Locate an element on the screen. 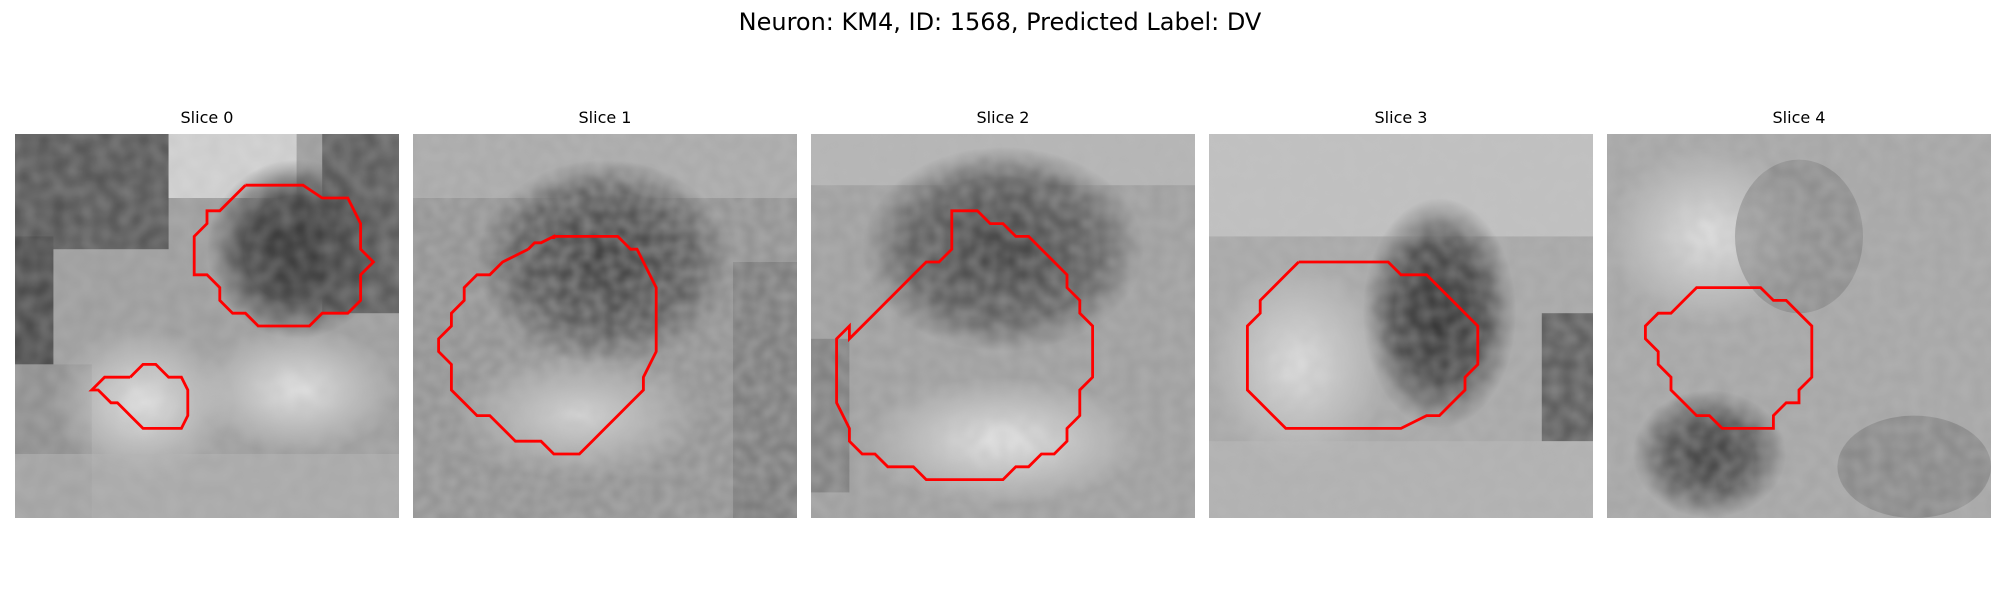  slice-panel-4: Slice 4 is located at coordinates (1799, 313).